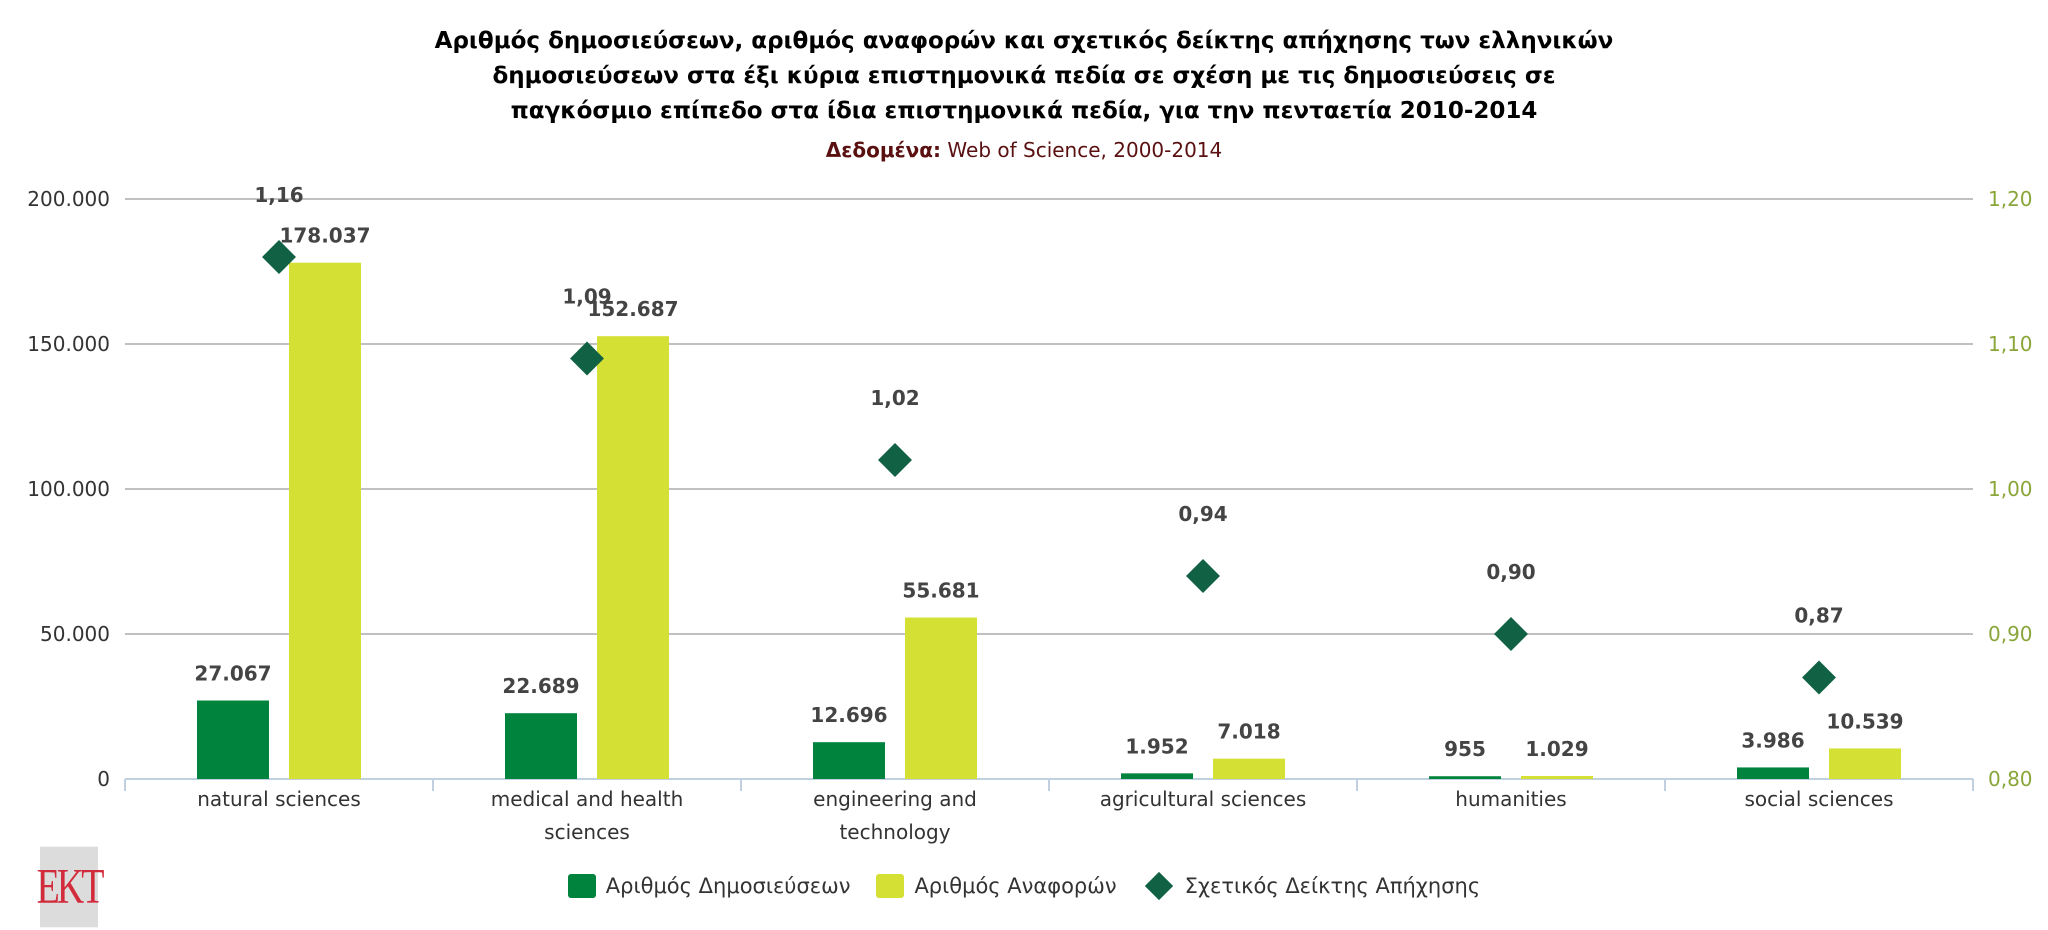 The width and height of the screenshot is (2048, 930). Describe the element at coordinates (1465, 749) in the screenshot. I see `data-label: 955` at that location.